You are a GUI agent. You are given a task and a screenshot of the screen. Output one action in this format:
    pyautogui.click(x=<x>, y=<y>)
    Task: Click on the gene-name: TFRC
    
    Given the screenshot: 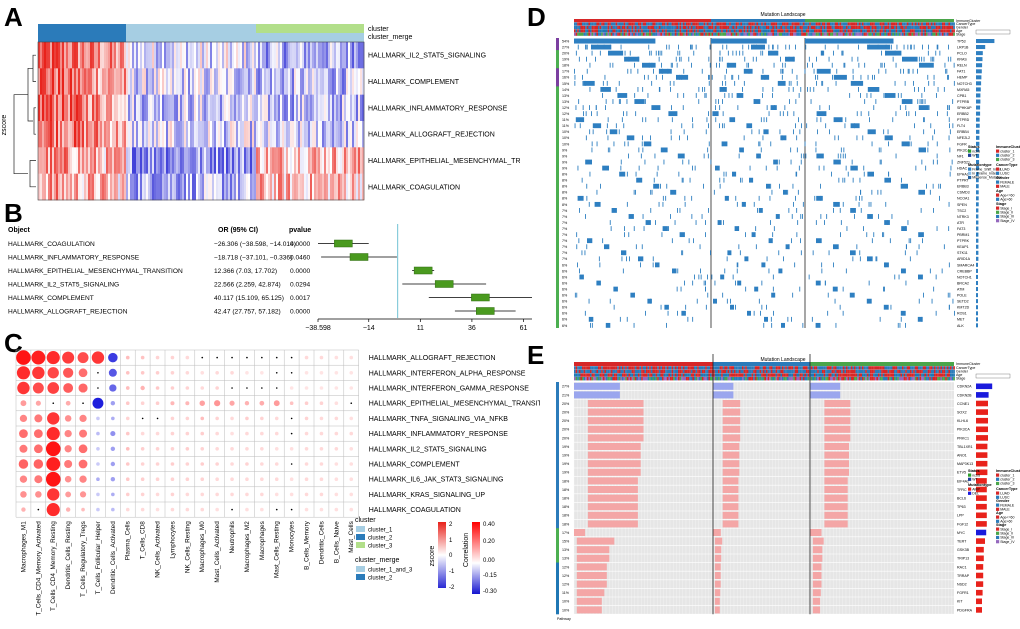 What is the action you would take?
    pyautogui.click(x=962, y=490)
    